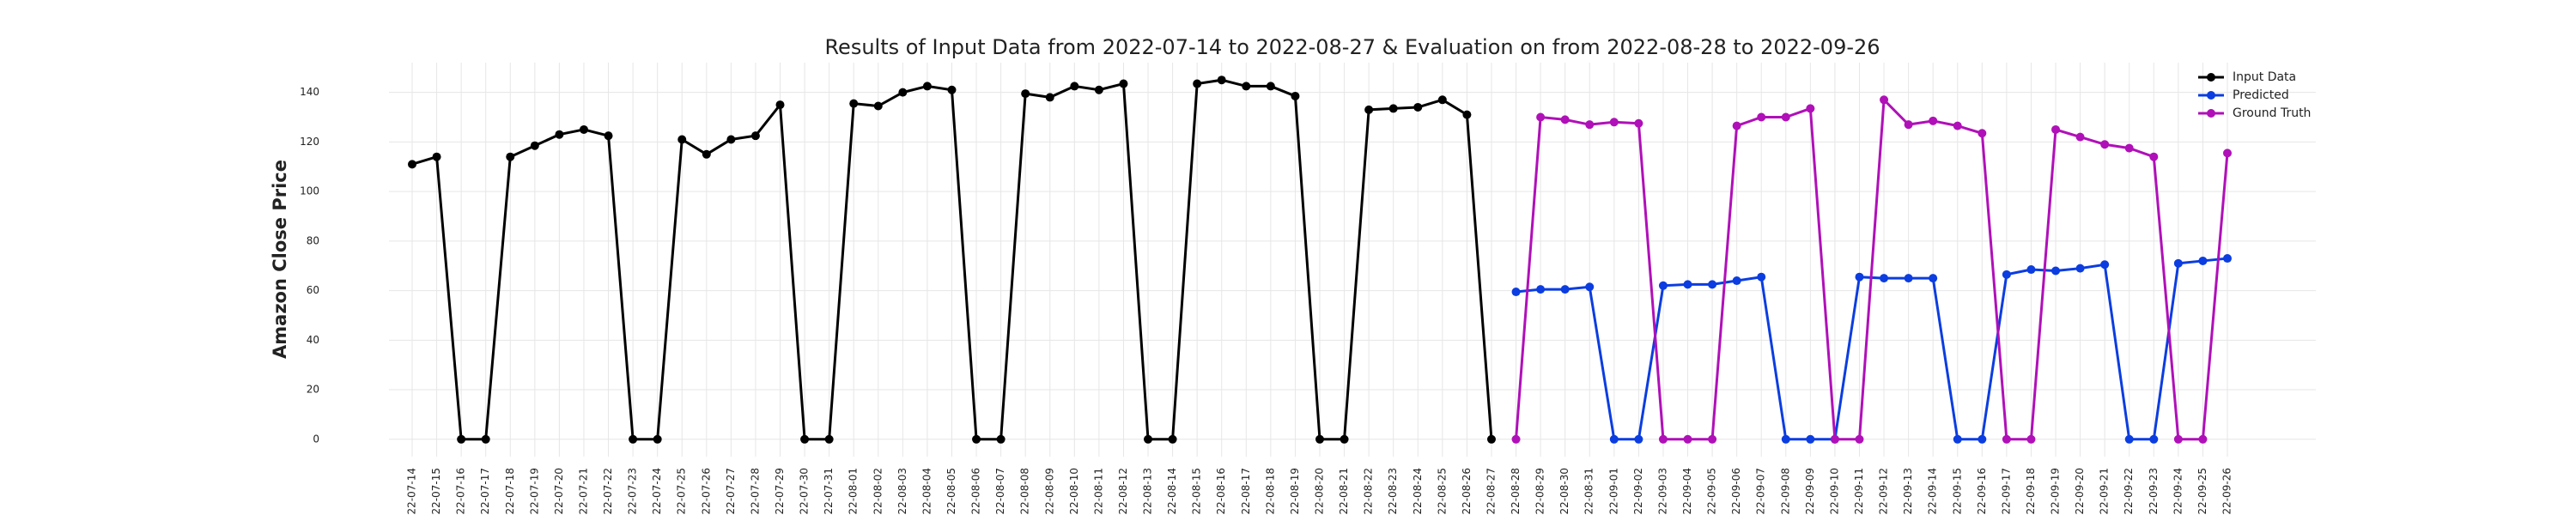 The image size is (2576, 515). What do you see at coordinates (2202, 491) in the screenshot?
I see `x-tick-label: 2022-09-25` at bounding box center [2202, 491].